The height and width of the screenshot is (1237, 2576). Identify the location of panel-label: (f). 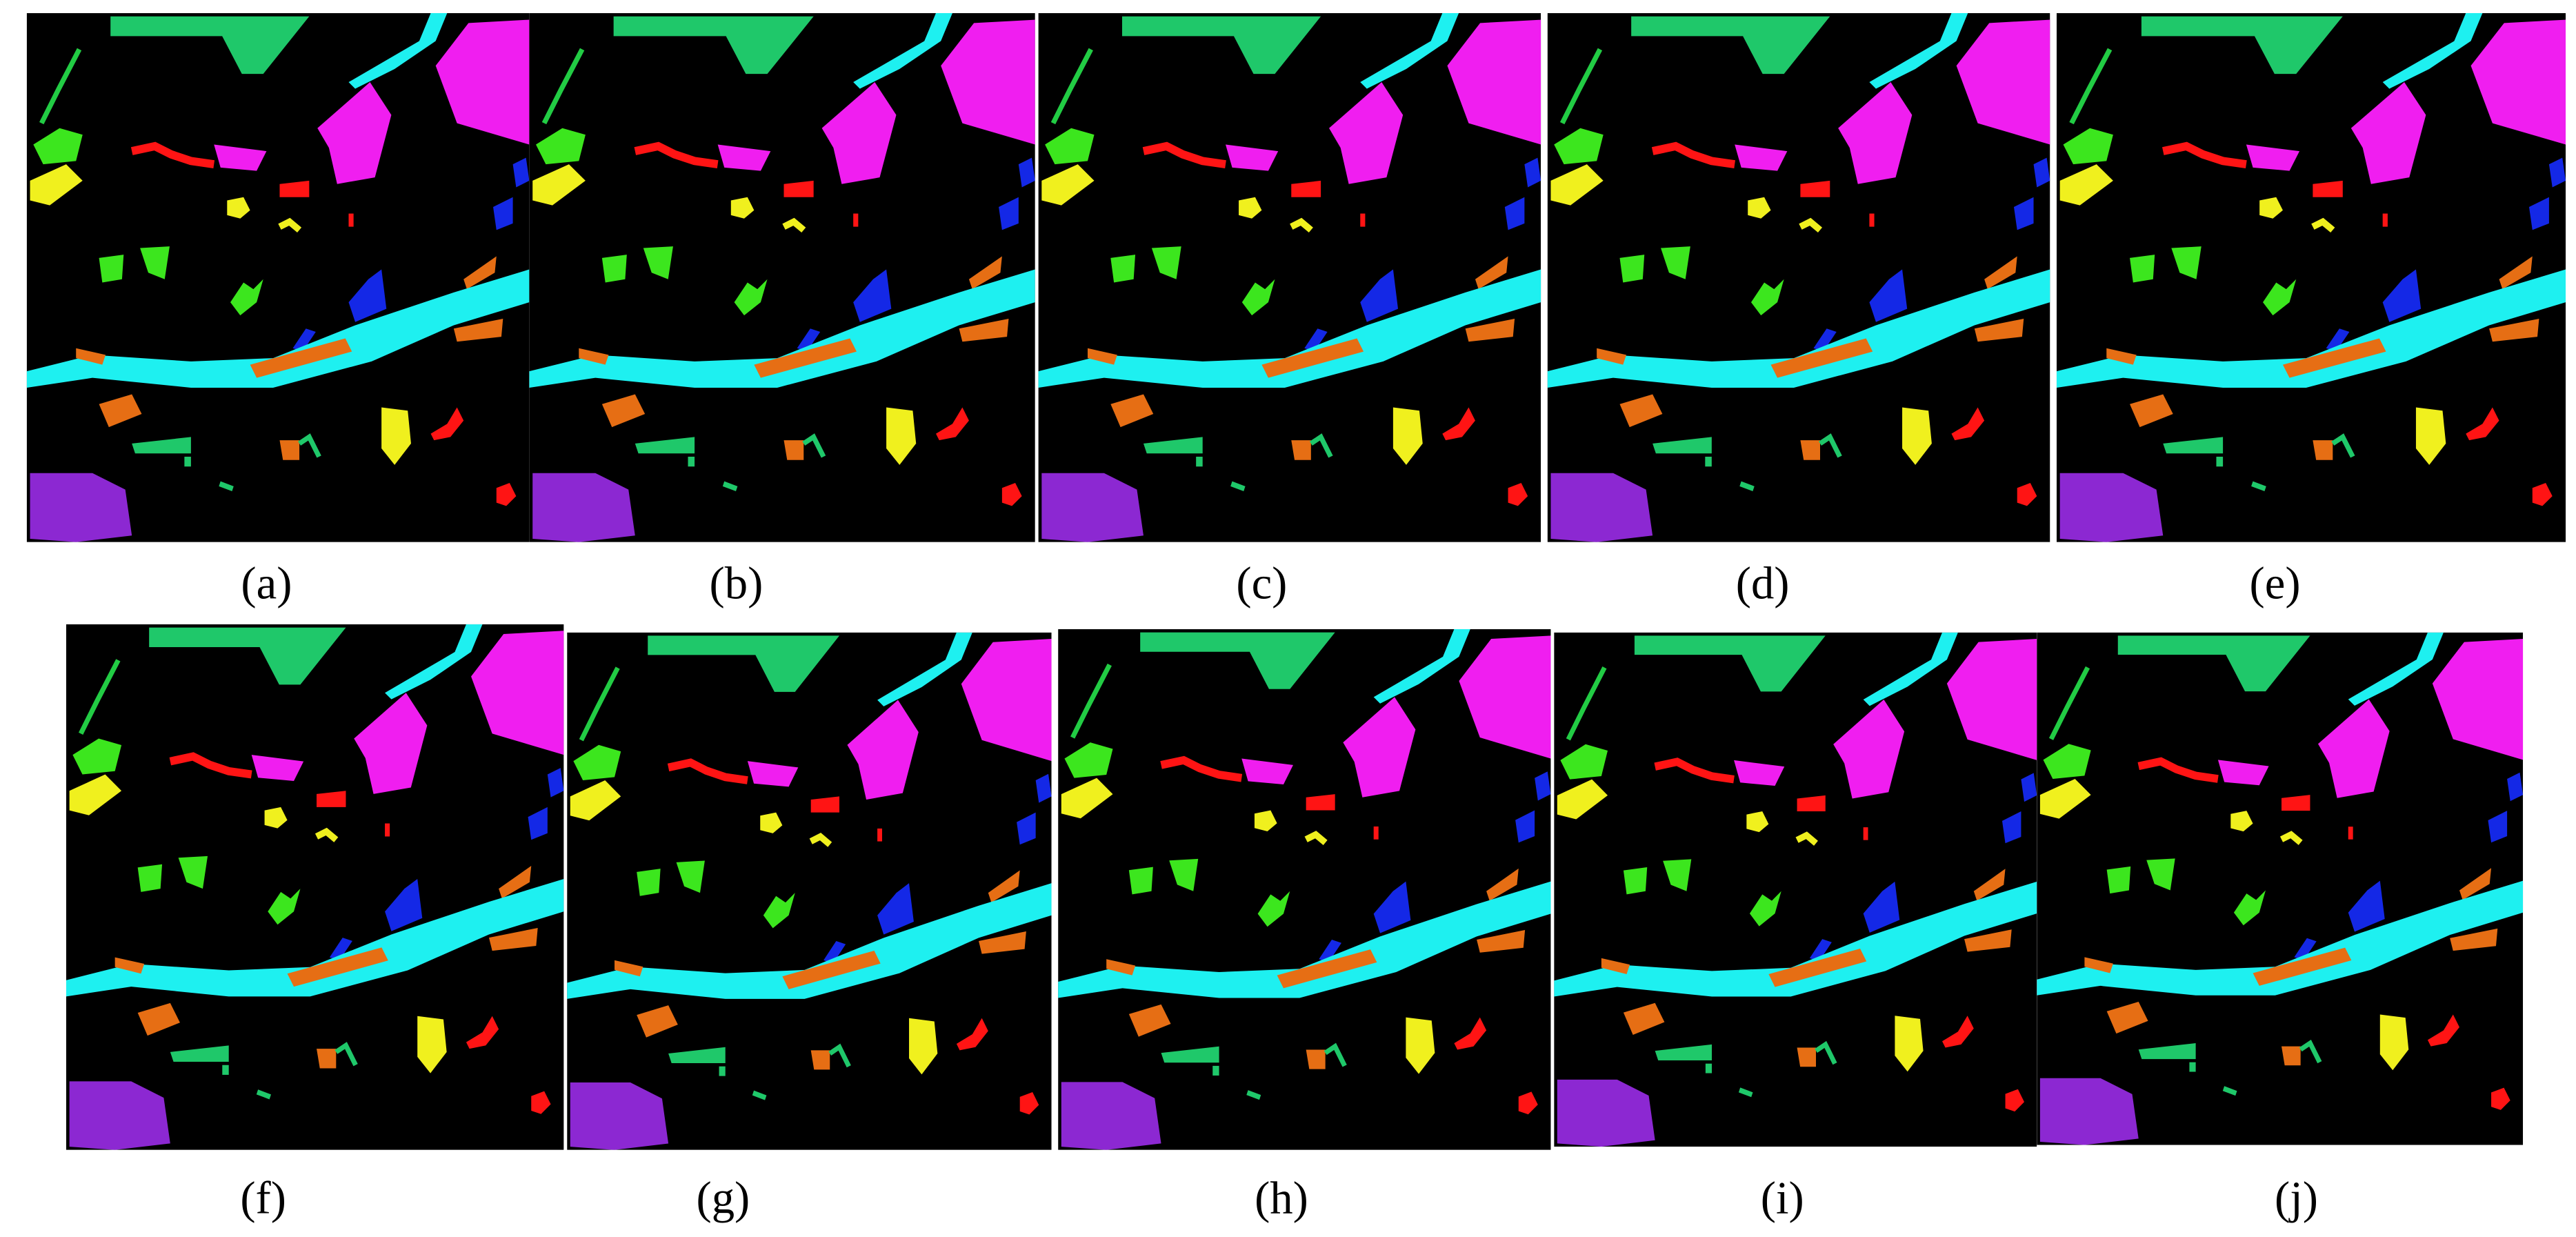
(263, 1198).